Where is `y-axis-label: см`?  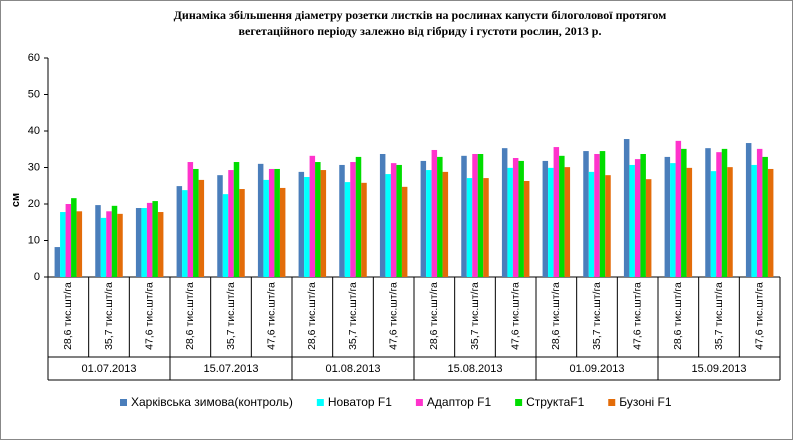 y-axis-label: см is located at coordinates (16, 200).